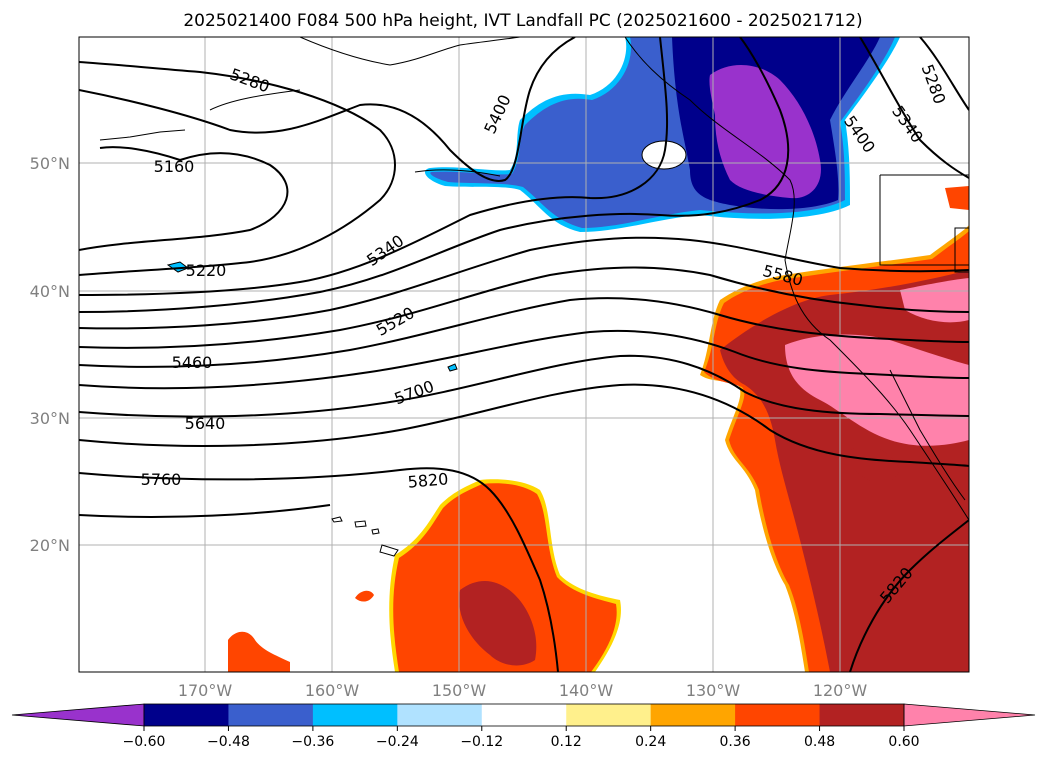 Image resolution: width=1047 pixels, height=765 pixels. I want to click on lon-tick-label: 120°W, so click(840, 690).